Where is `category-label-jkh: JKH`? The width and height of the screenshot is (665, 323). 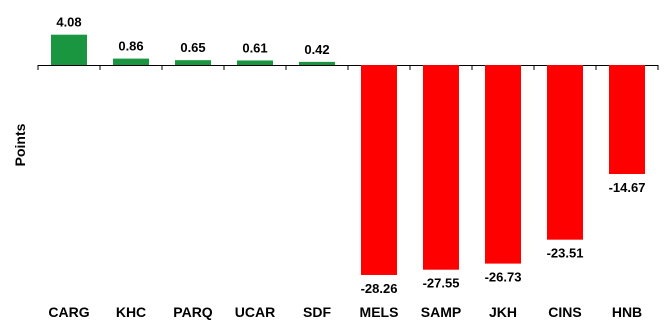
category-label-jkh: JKH is located at coordinates (503, 312).